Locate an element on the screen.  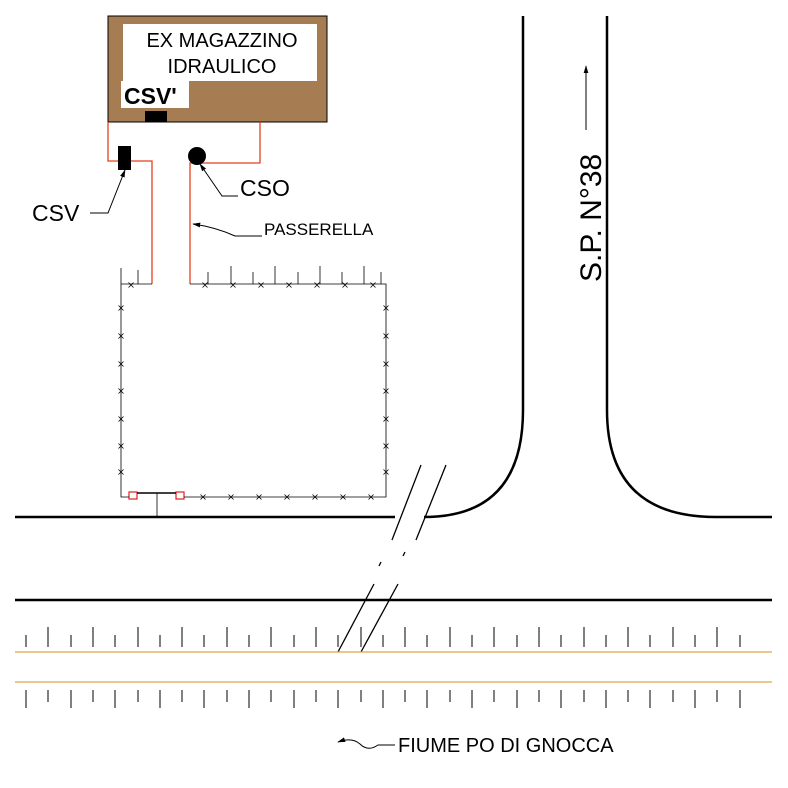
river-label: FIUME PO DI GNOCCA is located at coordinates (506, 746).